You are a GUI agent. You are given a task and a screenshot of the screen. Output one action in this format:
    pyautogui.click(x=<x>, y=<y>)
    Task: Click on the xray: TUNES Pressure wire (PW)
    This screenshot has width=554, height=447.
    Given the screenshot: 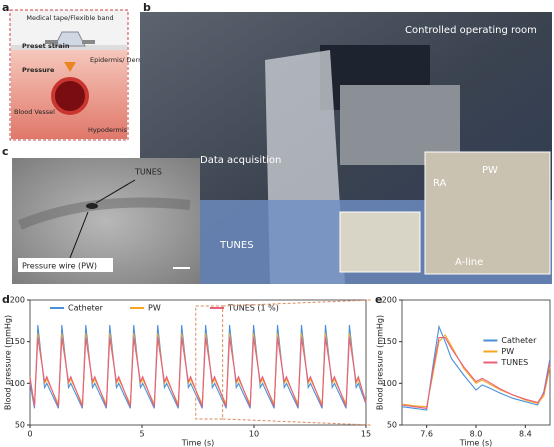 What is the action you would take?
    pyautogui.click(x=106, y=221)
    